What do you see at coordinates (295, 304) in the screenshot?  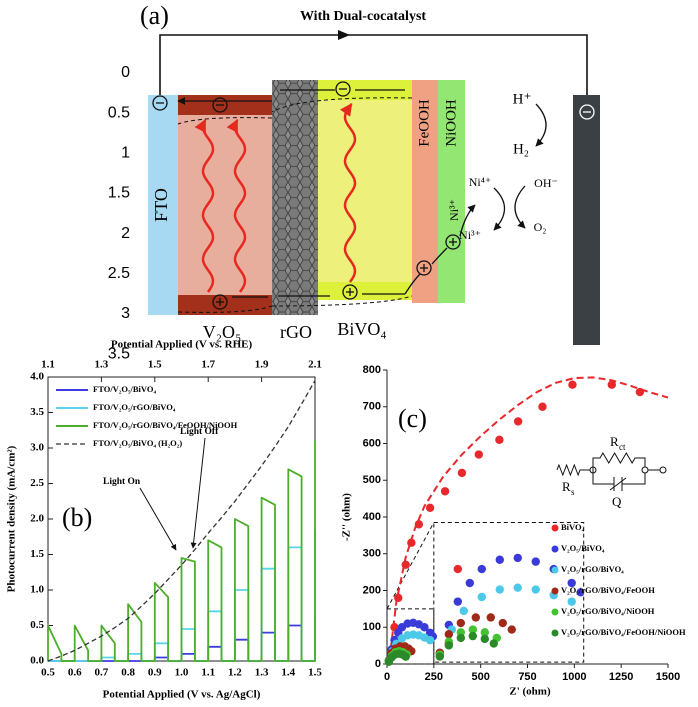 I see `hole-path` at bounding box center [295, 304].